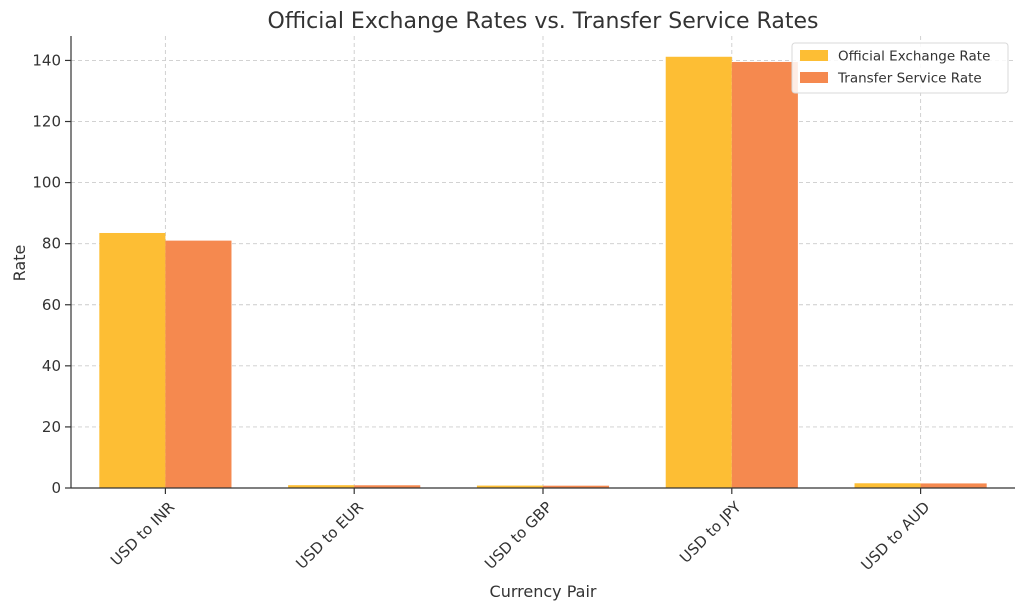 This screenshot has height=615, width=1024. What do you see at coordinates (46, 60) in the screenshot?
I see `y-tick-label: 140` at bounding box center [46, 60].